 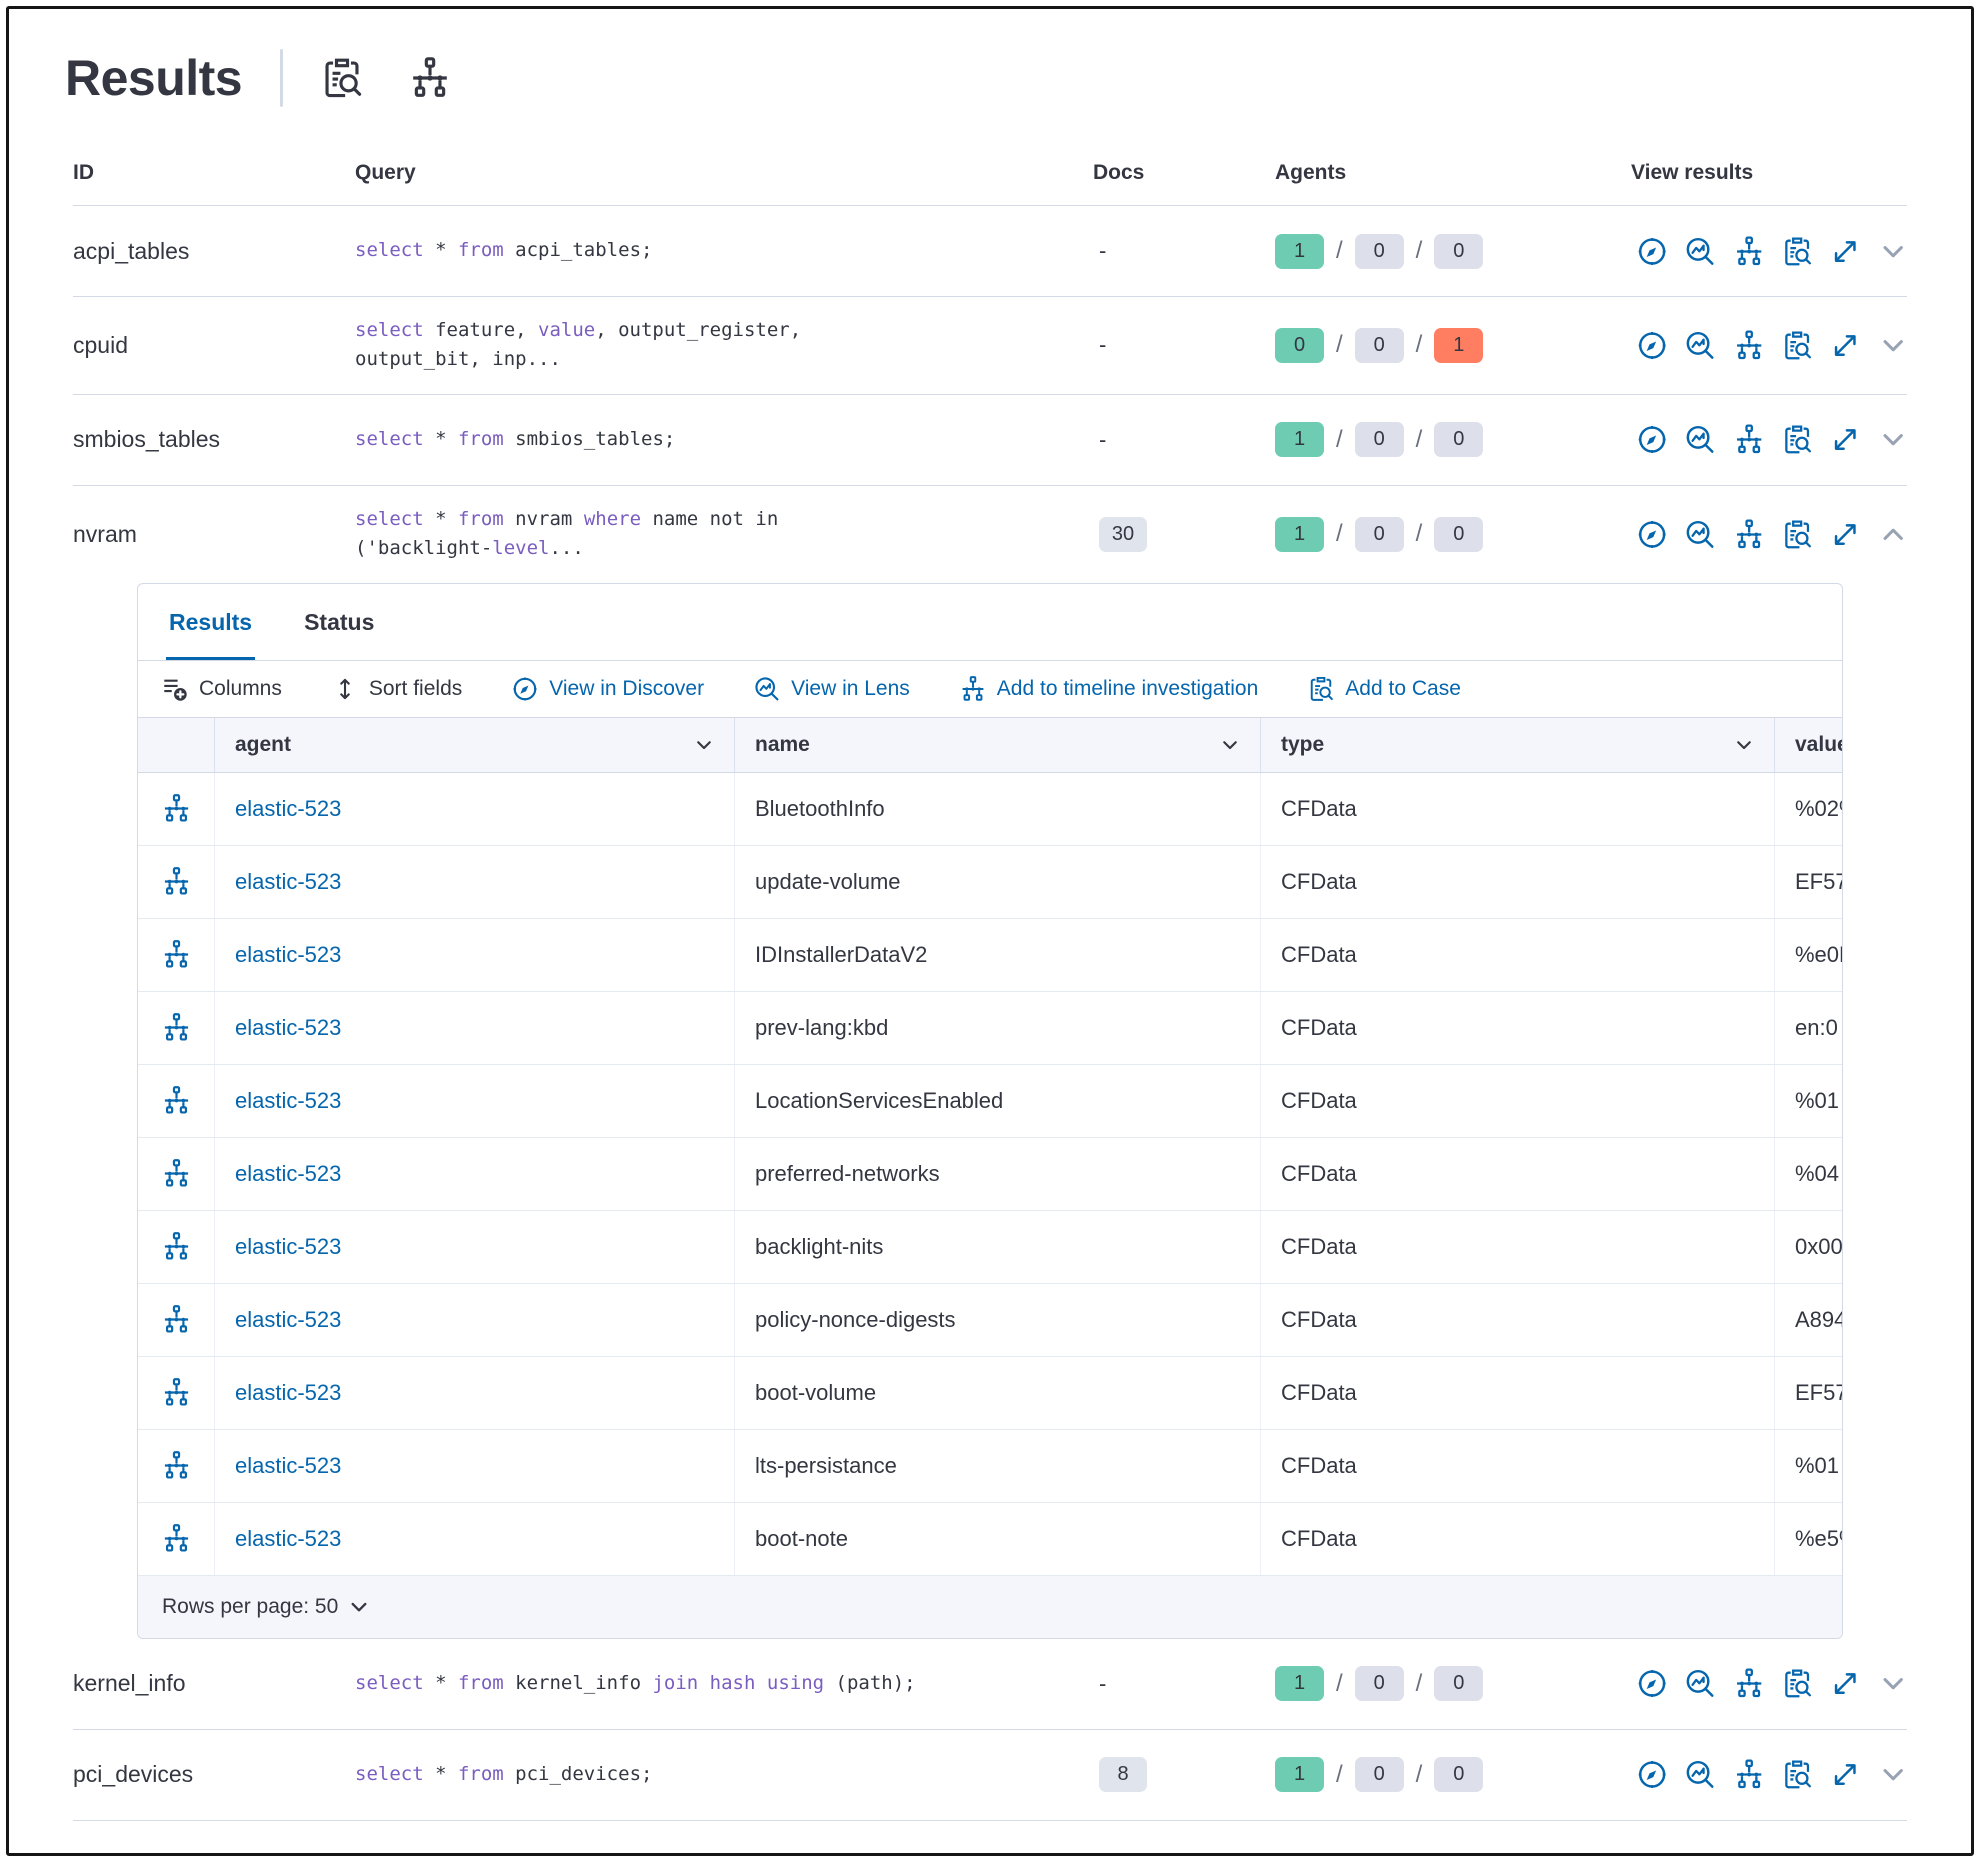 What do you see at coordinates (997, 1027) in the screenshot?
I see `cell-name: prev-lang:kbd` at bounding box center [997, 1027].